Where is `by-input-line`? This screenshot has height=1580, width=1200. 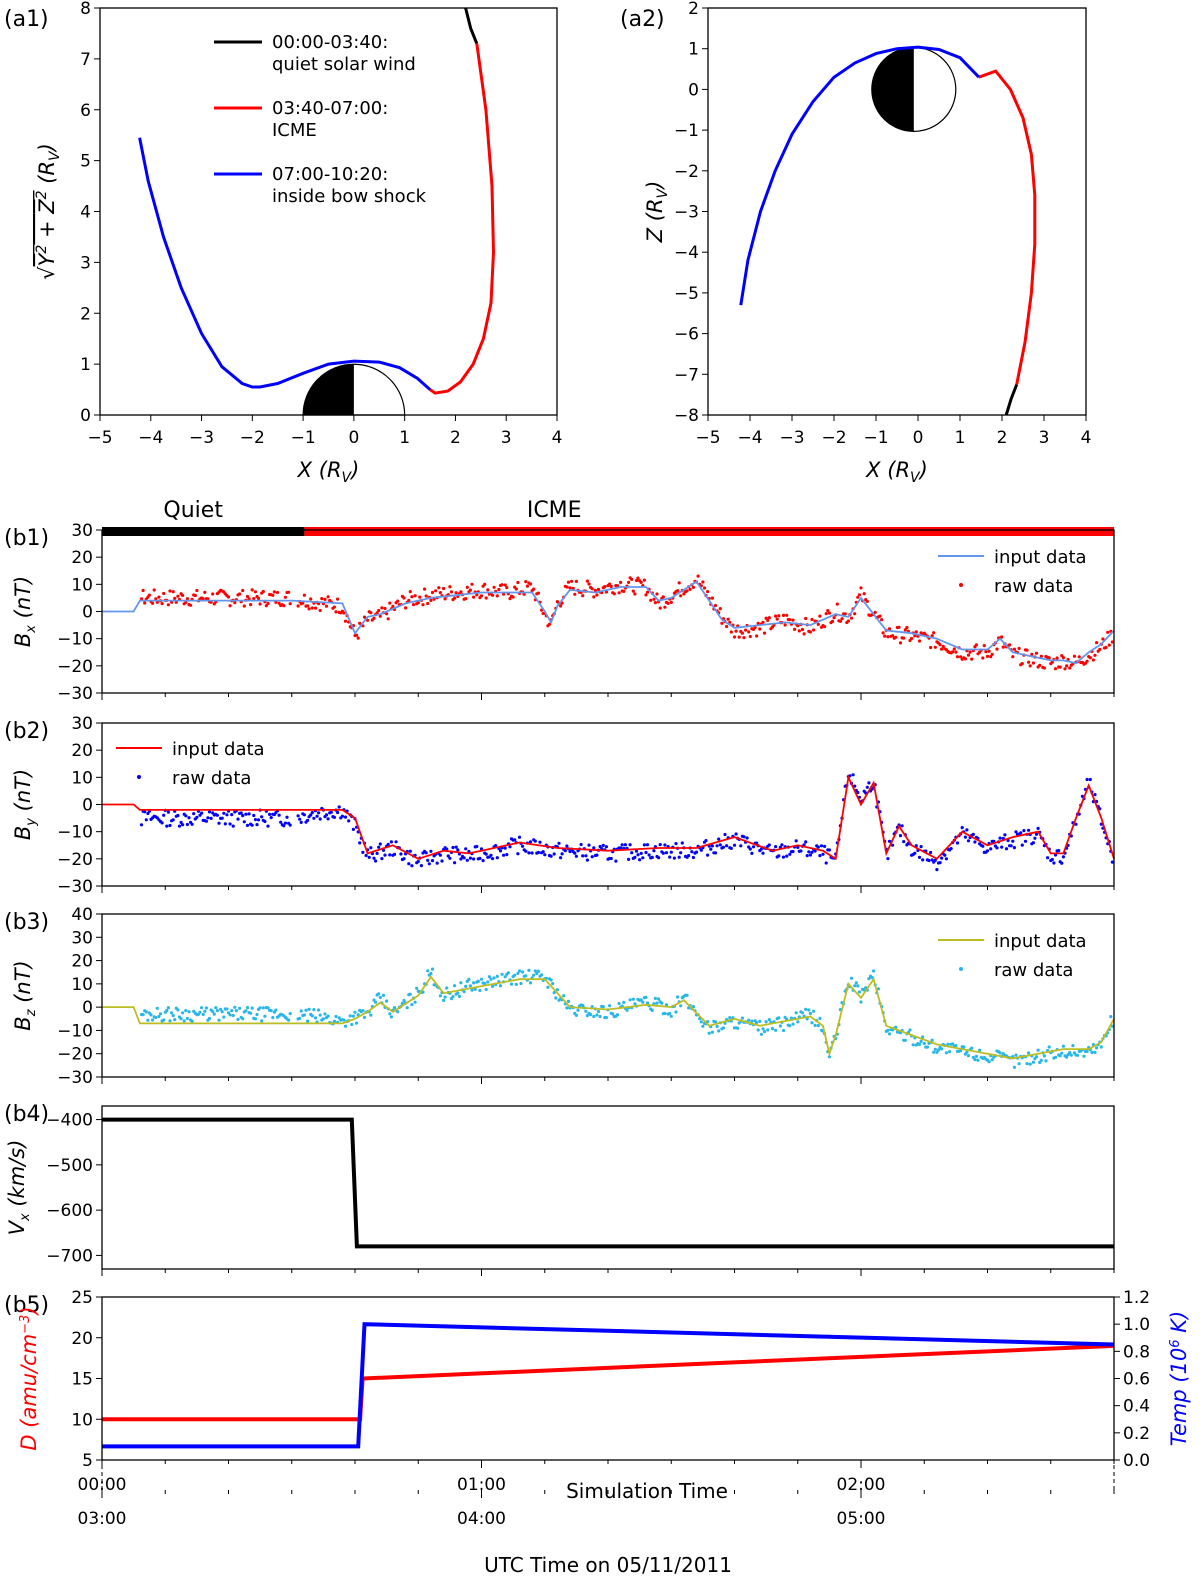 by-input-line is located at coordinates (608, 817).